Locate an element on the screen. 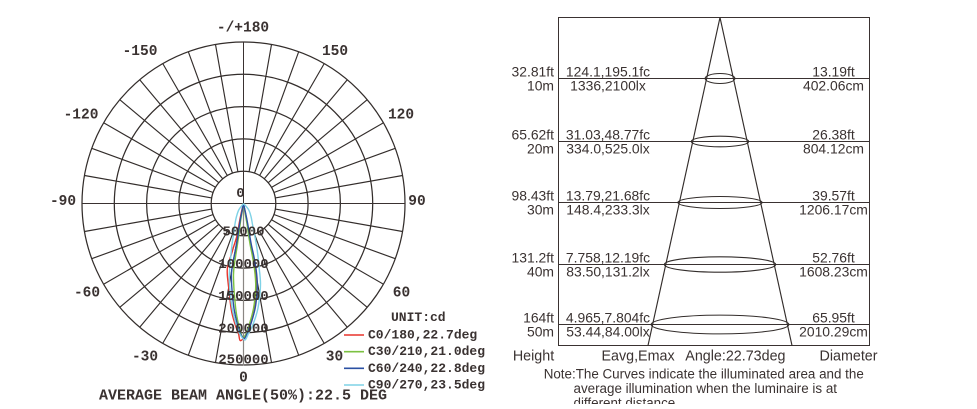 This screenshot has height=409, width=977. svg-text: 7.758,12.19fc is located at coordinates (608, 257).